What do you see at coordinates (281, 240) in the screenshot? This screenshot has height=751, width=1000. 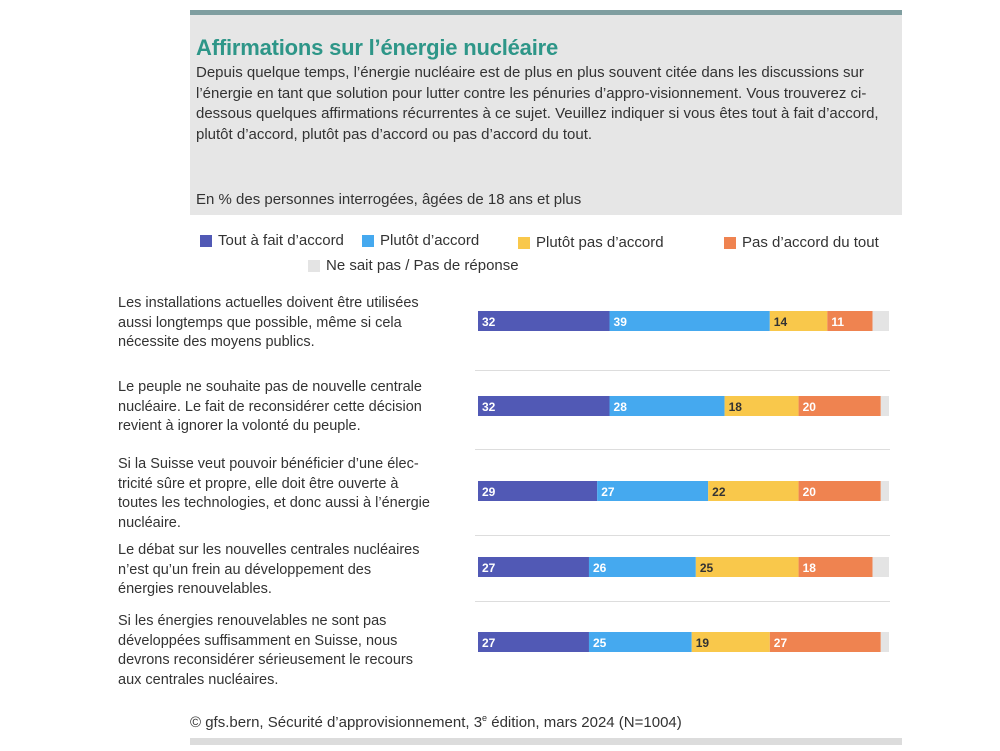 I see `legend-label-tout-a-fait-daccord: Tout à fait d’accord` at bounding box center [281, 240].